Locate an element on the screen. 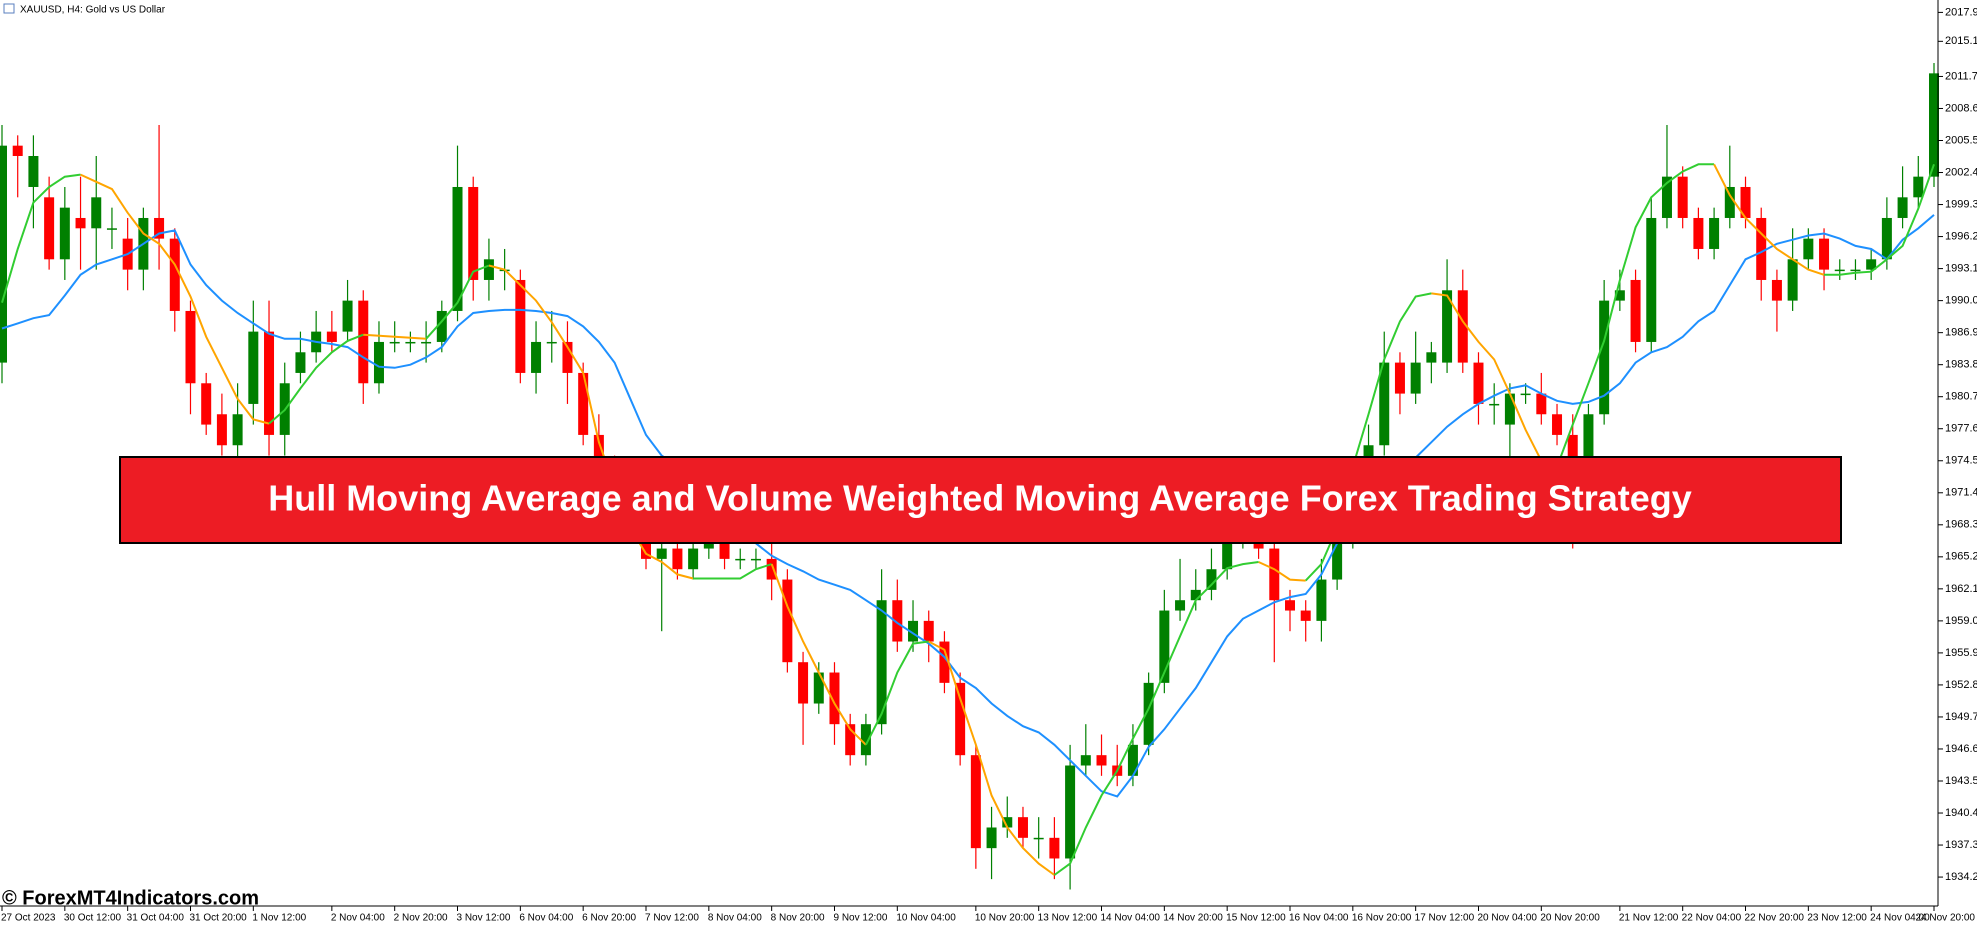 This screenshot has height=931, width=1977. y-tick-label: 1996.20 is located at coordinates (1961, 236).